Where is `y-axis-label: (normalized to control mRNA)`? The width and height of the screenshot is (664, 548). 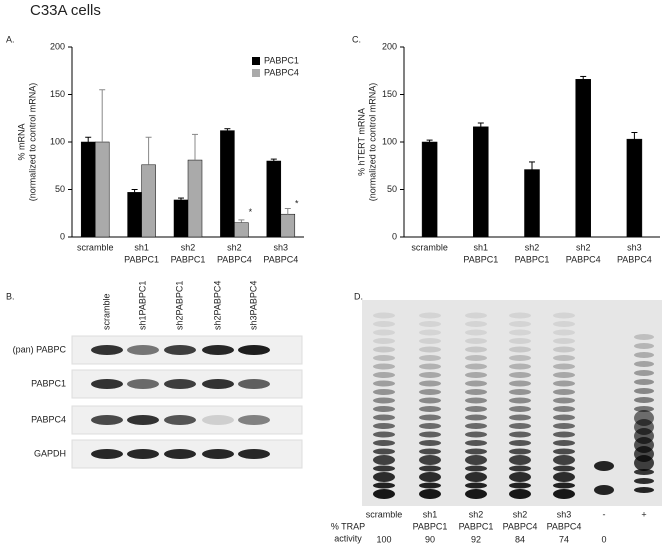
y-axis-label: (normalized to control mRNA) is located at coordinates (372, 142).